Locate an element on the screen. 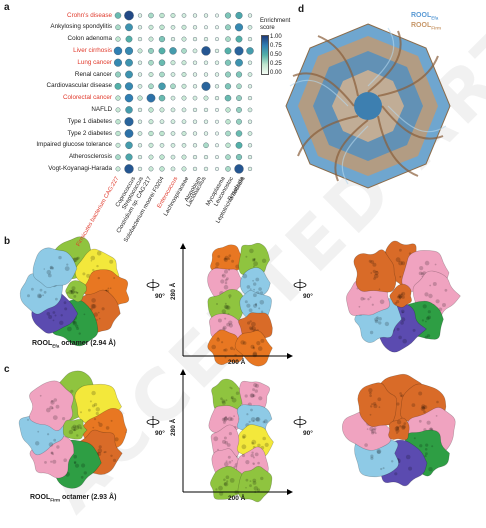 The image size is (486, 528). disease-label: Crohn's disease is located at coordinates (89, 15).